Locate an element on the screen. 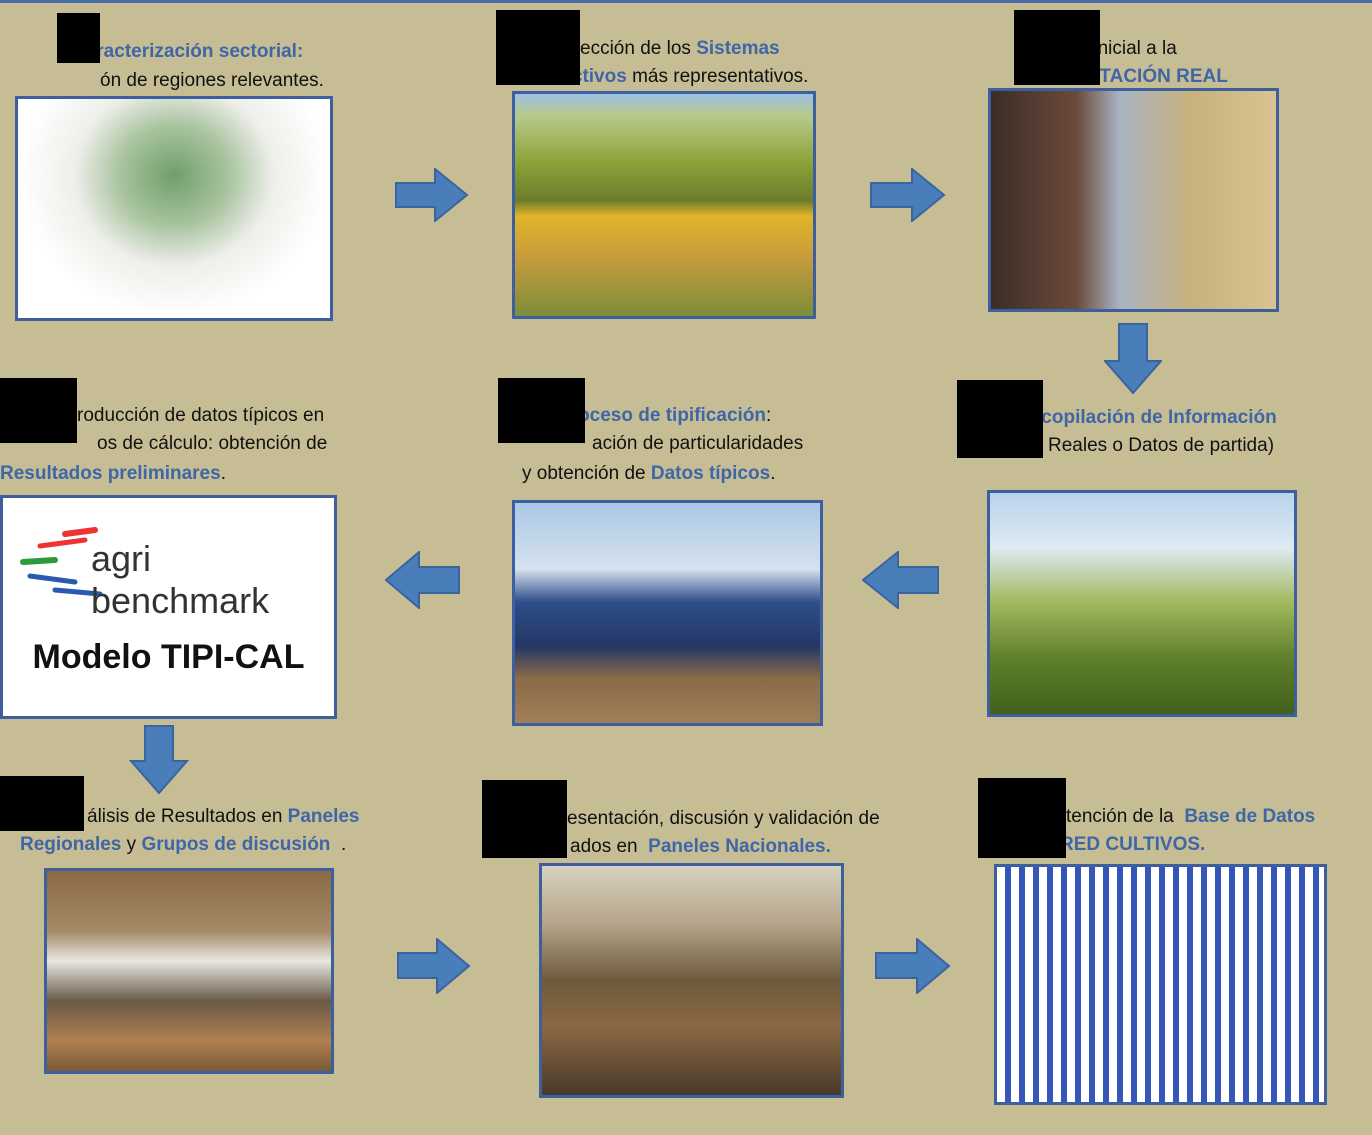 Image resolution: width=1372 pixels, height=1135 pixels. step-caption-line: Regionales y Grupos de discusión . is located at coordinates (183, 845).